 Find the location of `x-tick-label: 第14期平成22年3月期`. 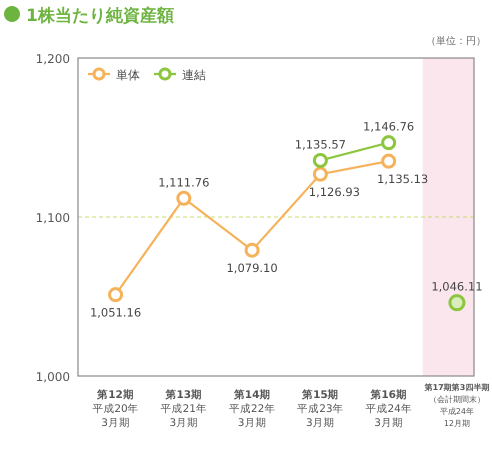

x-tick-label: 第14期平成22年3月期 is located at coordinates (252, 408).